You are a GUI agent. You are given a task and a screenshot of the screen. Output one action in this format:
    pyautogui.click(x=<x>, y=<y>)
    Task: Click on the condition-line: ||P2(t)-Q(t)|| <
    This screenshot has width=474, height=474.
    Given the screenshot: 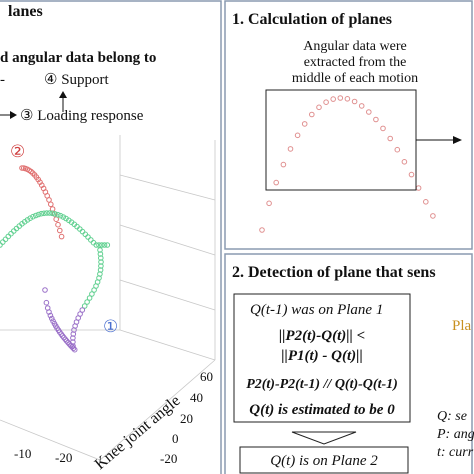 What is the action you would take?
    pyautogui.click(x=322, y=336)
    